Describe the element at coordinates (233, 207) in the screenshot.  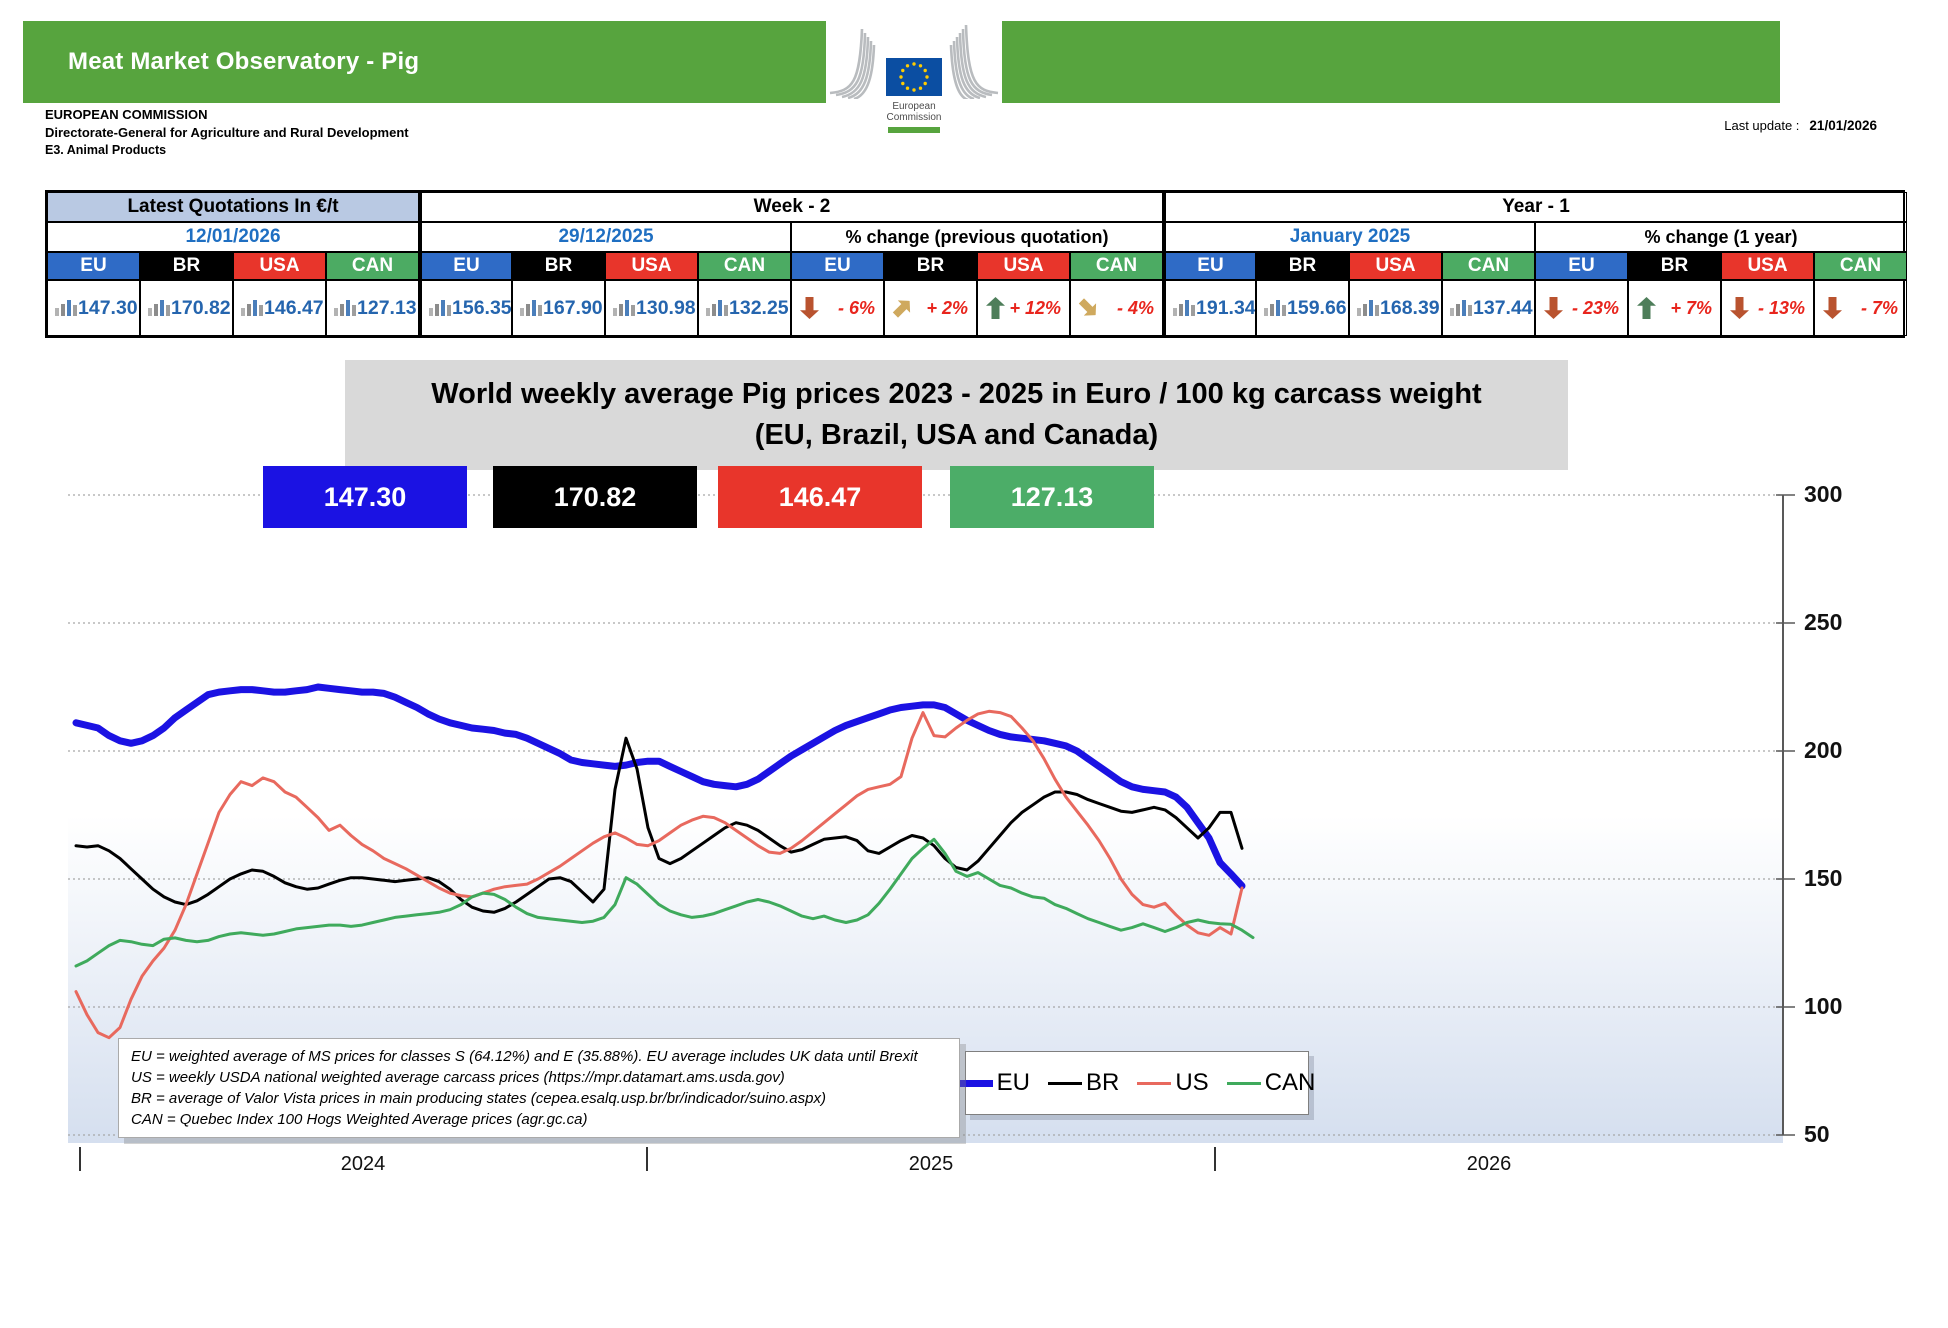
I see `group-header-latest: Latest Quotations In €/t` at that location.